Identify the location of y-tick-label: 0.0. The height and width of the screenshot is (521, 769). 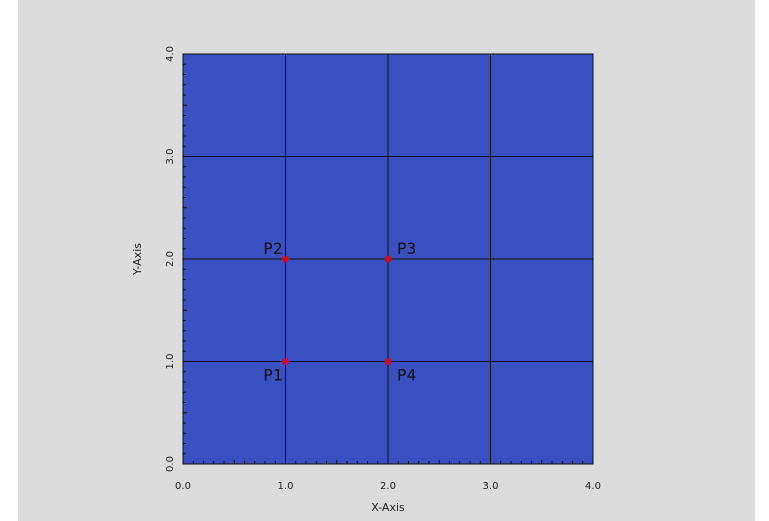
(170, 464).